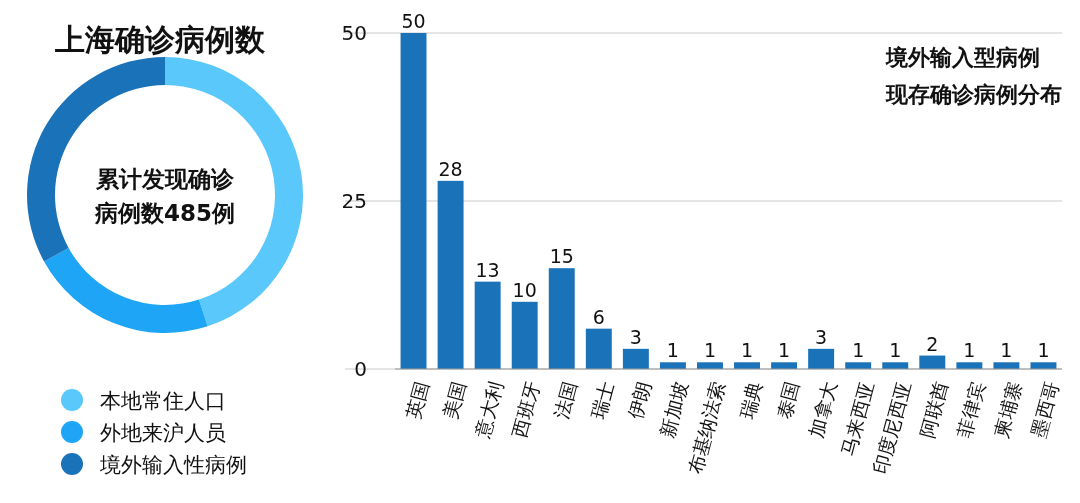 The height and width of the screenshot is (503, 1080). I want to click on x-tick-label: 菲律宾, so click(970, 409).